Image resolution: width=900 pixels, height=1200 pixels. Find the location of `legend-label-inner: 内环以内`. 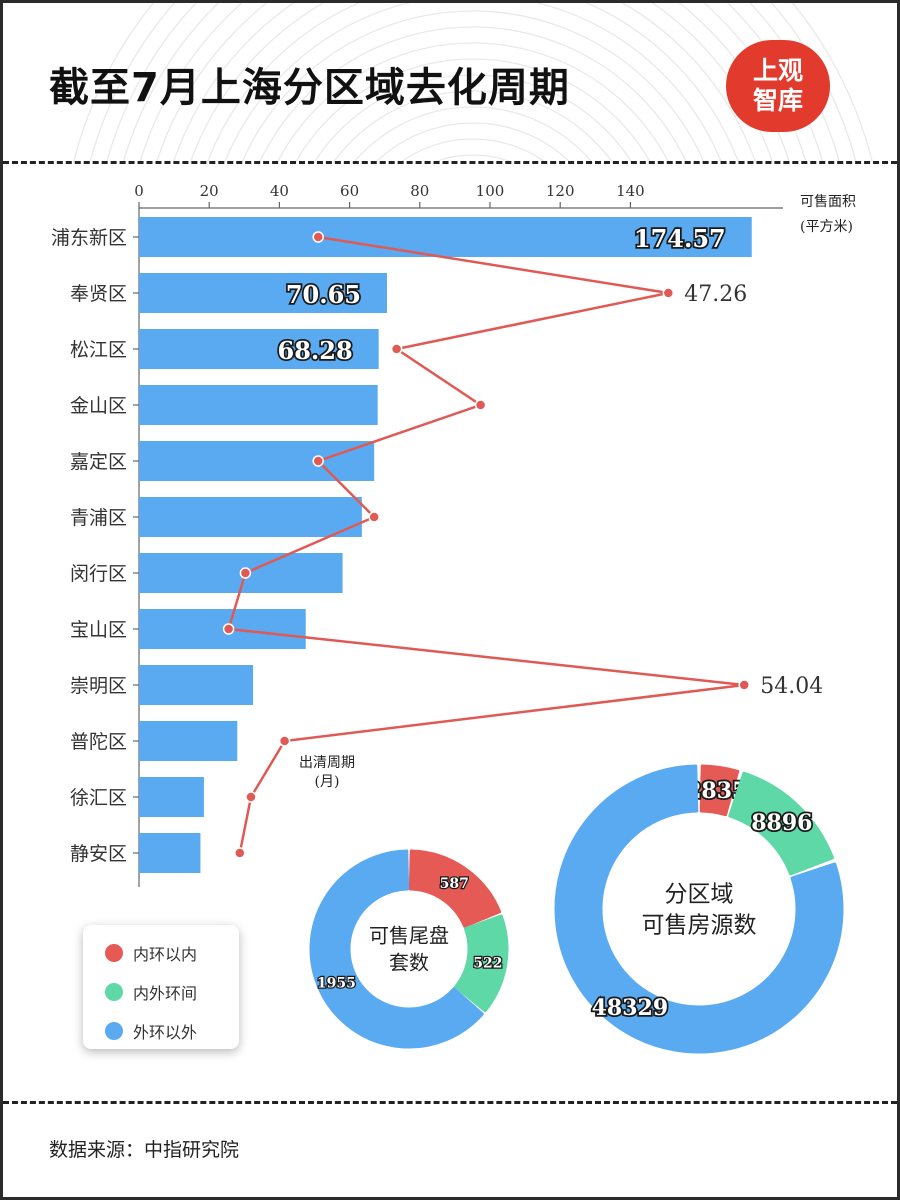

legend-label-inner: 内环以内 is located at coordinates (165, 954).